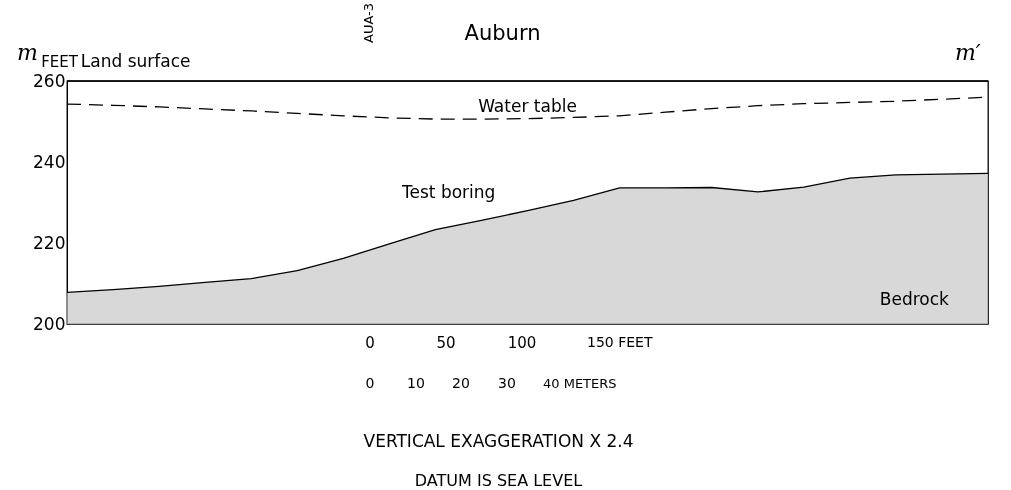  Describe the element at coordinates (49, 161) in the screenshot. I see `y-tick-label: 240` at that location.